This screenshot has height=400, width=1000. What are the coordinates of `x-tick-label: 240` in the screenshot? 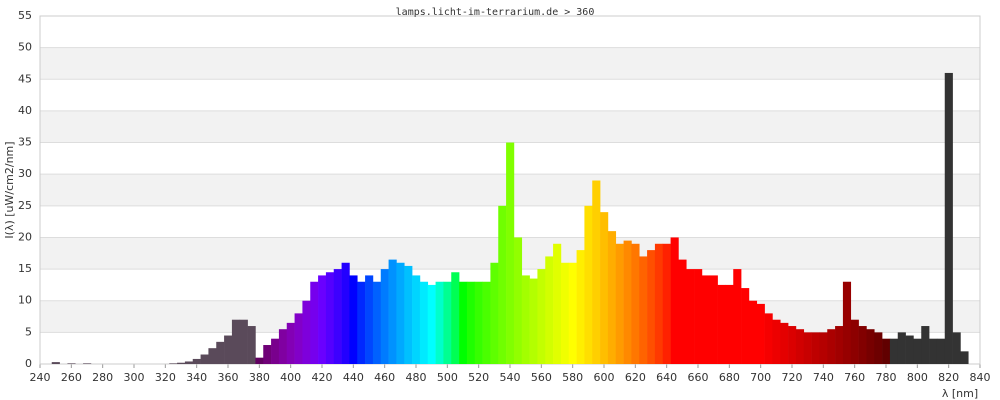 It's located at (40, 377).